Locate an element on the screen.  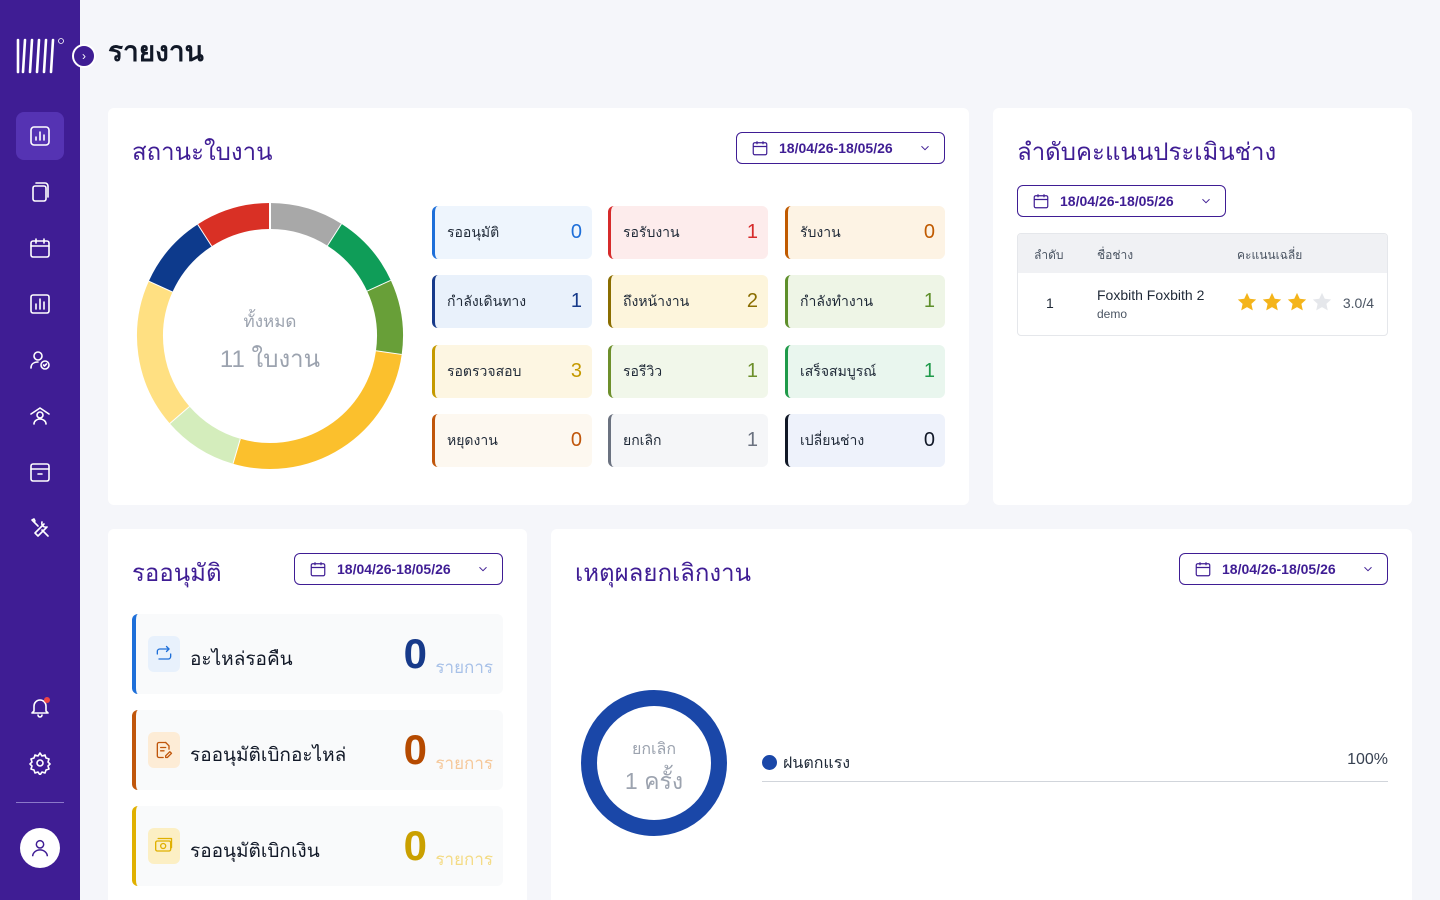
cancel-center-label: ยกเลิก is located at coordinates (654, 749).